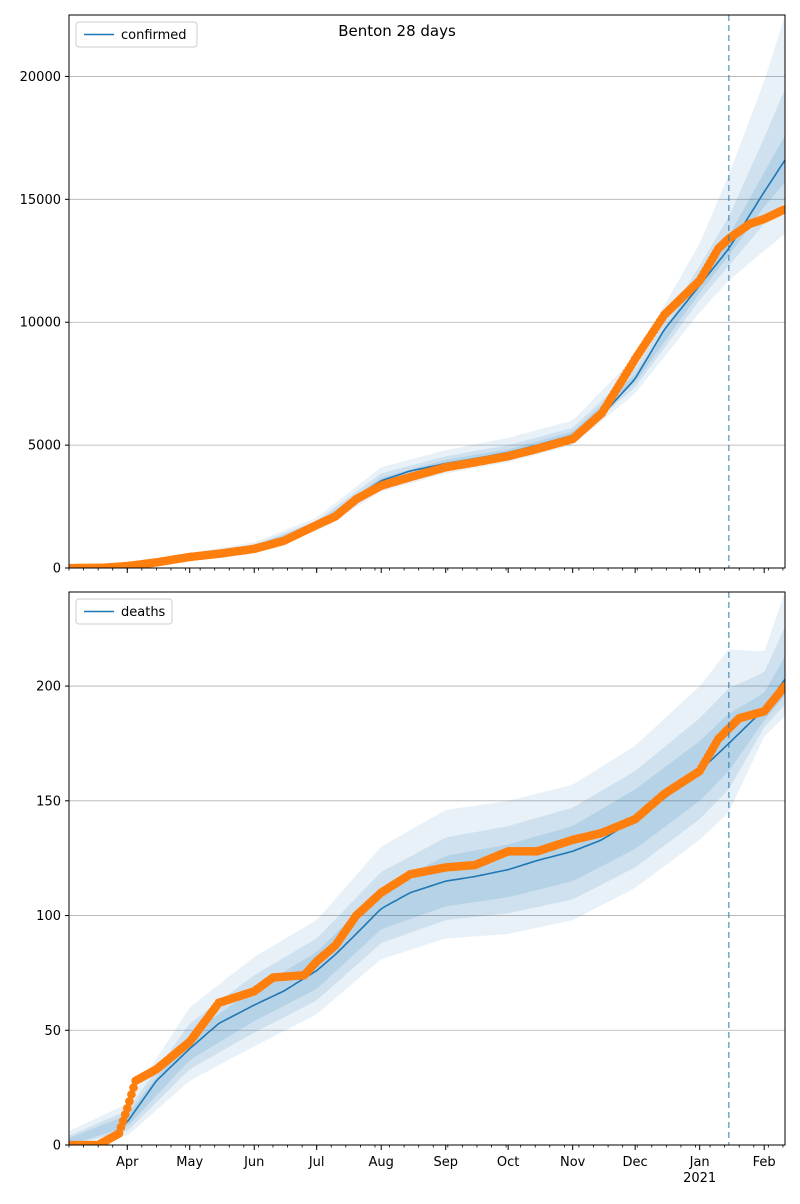  I want to click on x-tick-sublabel: 2021, so click(699, 1178).